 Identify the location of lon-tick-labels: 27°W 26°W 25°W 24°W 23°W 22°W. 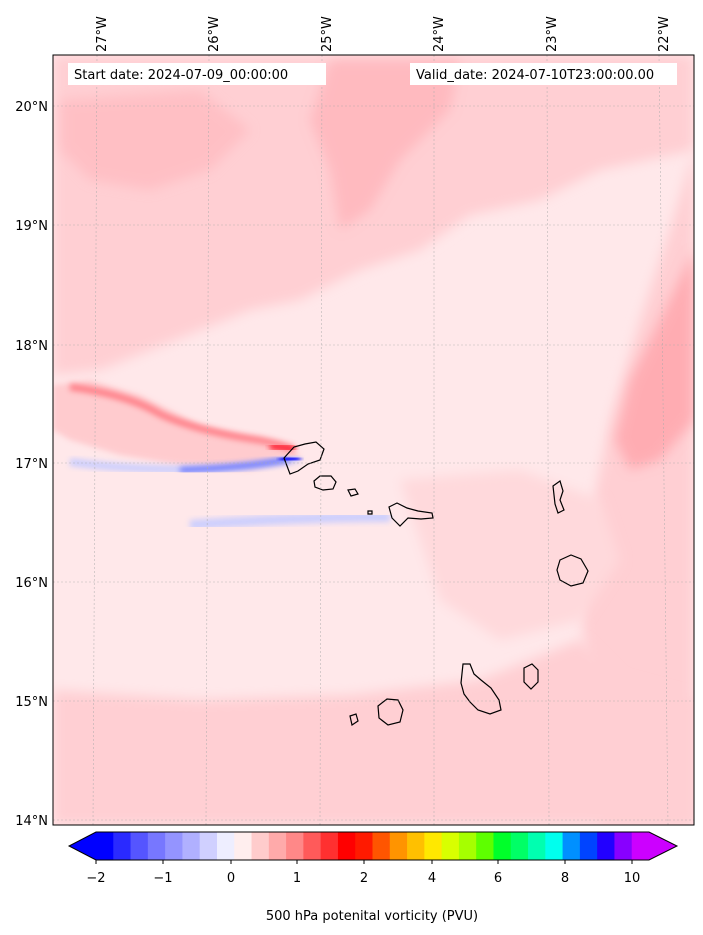
(383, 34).